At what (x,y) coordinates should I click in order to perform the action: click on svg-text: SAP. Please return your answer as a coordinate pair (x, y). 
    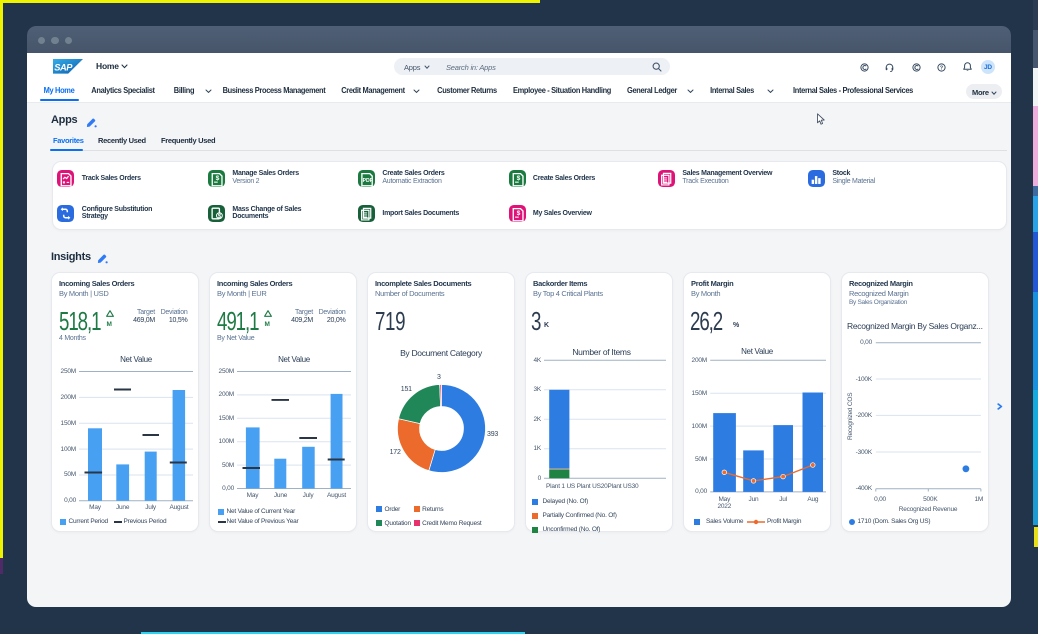
    Looking at the image, I should click on (63, 67).